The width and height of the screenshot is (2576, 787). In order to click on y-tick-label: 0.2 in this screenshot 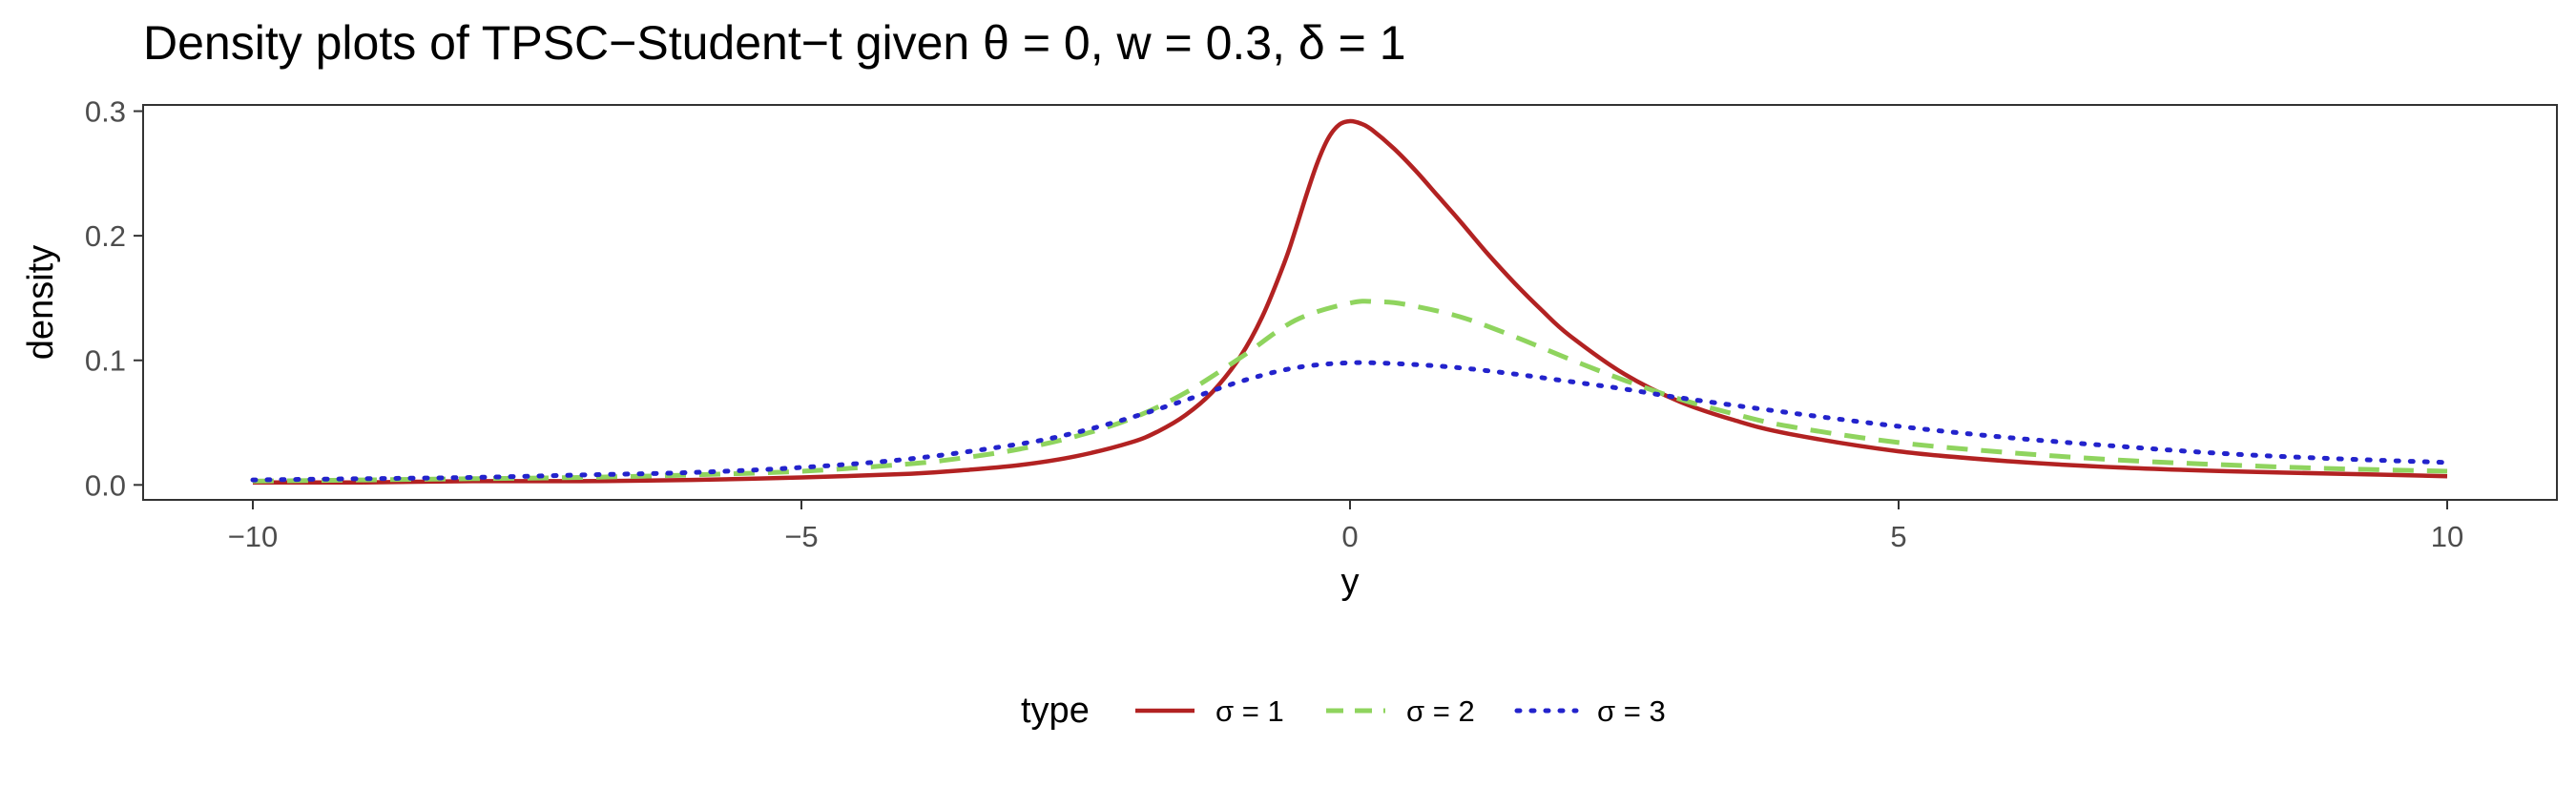, I will do `click(105, 236)`.